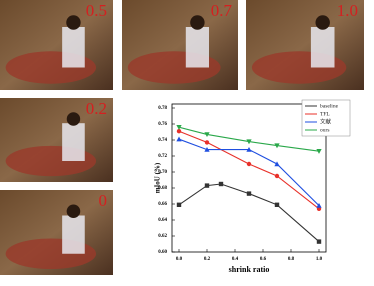 Image resolution: width=374 pixels, height=286 pixels. I want to click on x-tick-label: 0.8, so click(291, 259).